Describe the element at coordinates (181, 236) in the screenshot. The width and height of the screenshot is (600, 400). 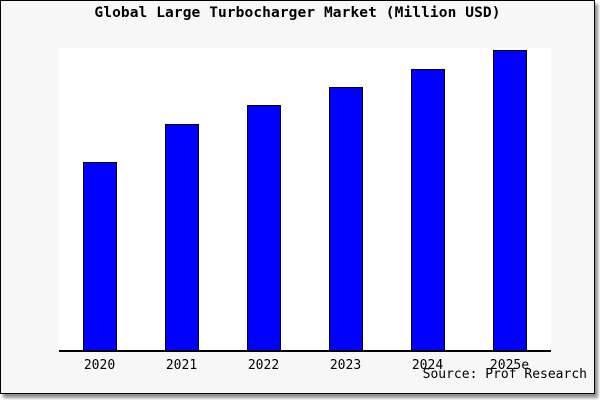
I see `bar-2021` at that location.